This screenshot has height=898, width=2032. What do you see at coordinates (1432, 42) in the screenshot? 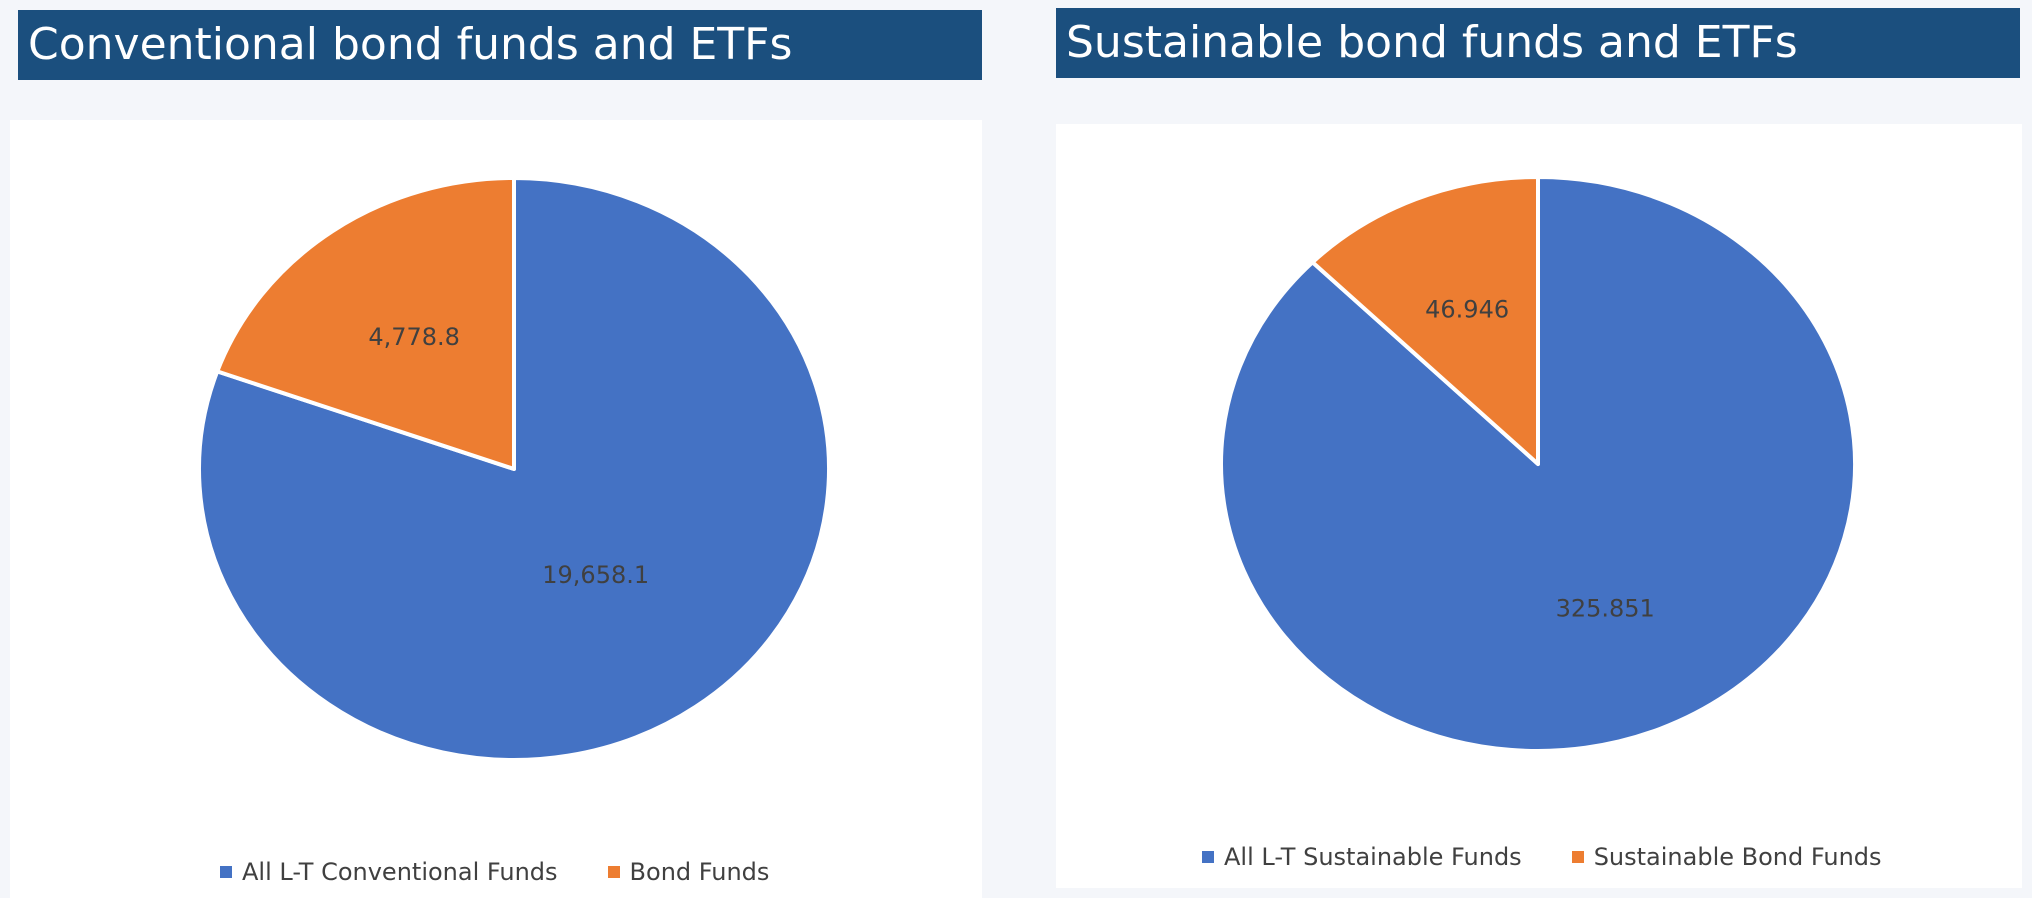
I see `right-chart-title: Sustainable bond funds and ETFs` at bounding box center [1432, 42].